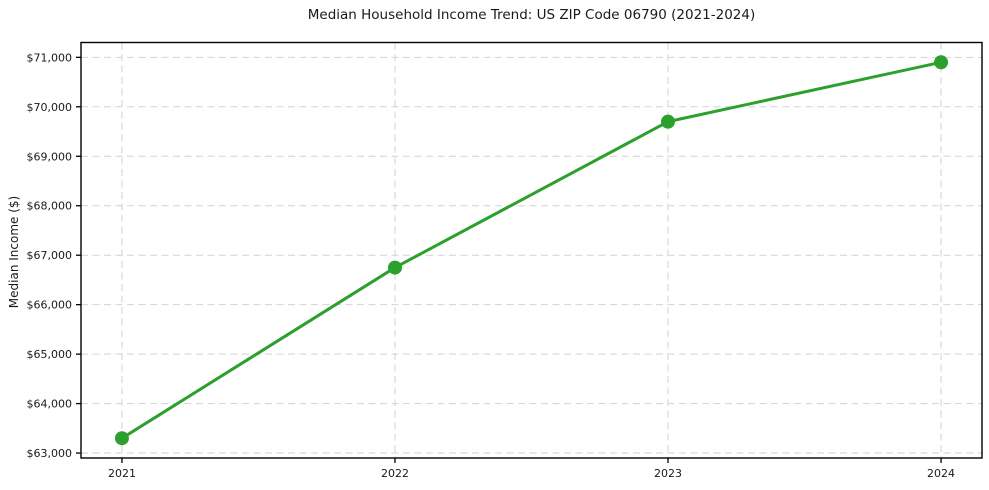 Image resolution: width=989 pixels, height=490 pixels. What do you see at coordinates (50, 453) in the screenshot?
I see `y-tick-label: $63,000` at bounding box center [50, 453].